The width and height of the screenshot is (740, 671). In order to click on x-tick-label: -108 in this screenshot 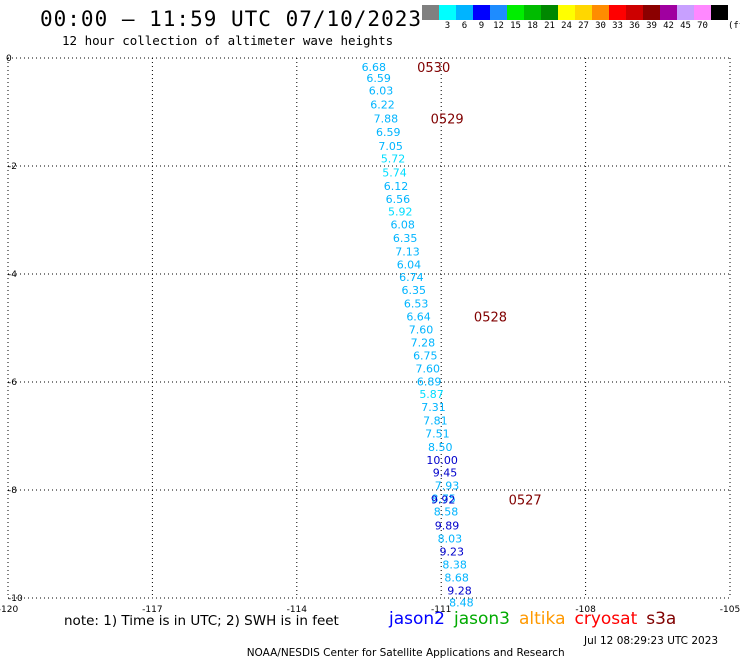, I will do `click(585, 610)`.